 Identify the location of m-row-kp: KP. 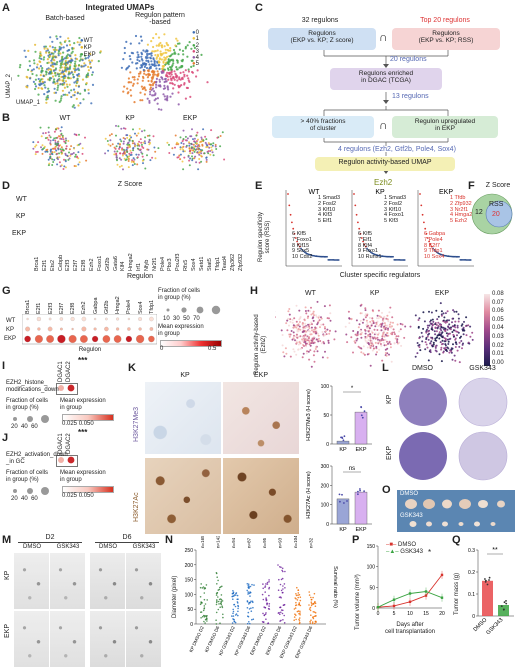
(7, 575).